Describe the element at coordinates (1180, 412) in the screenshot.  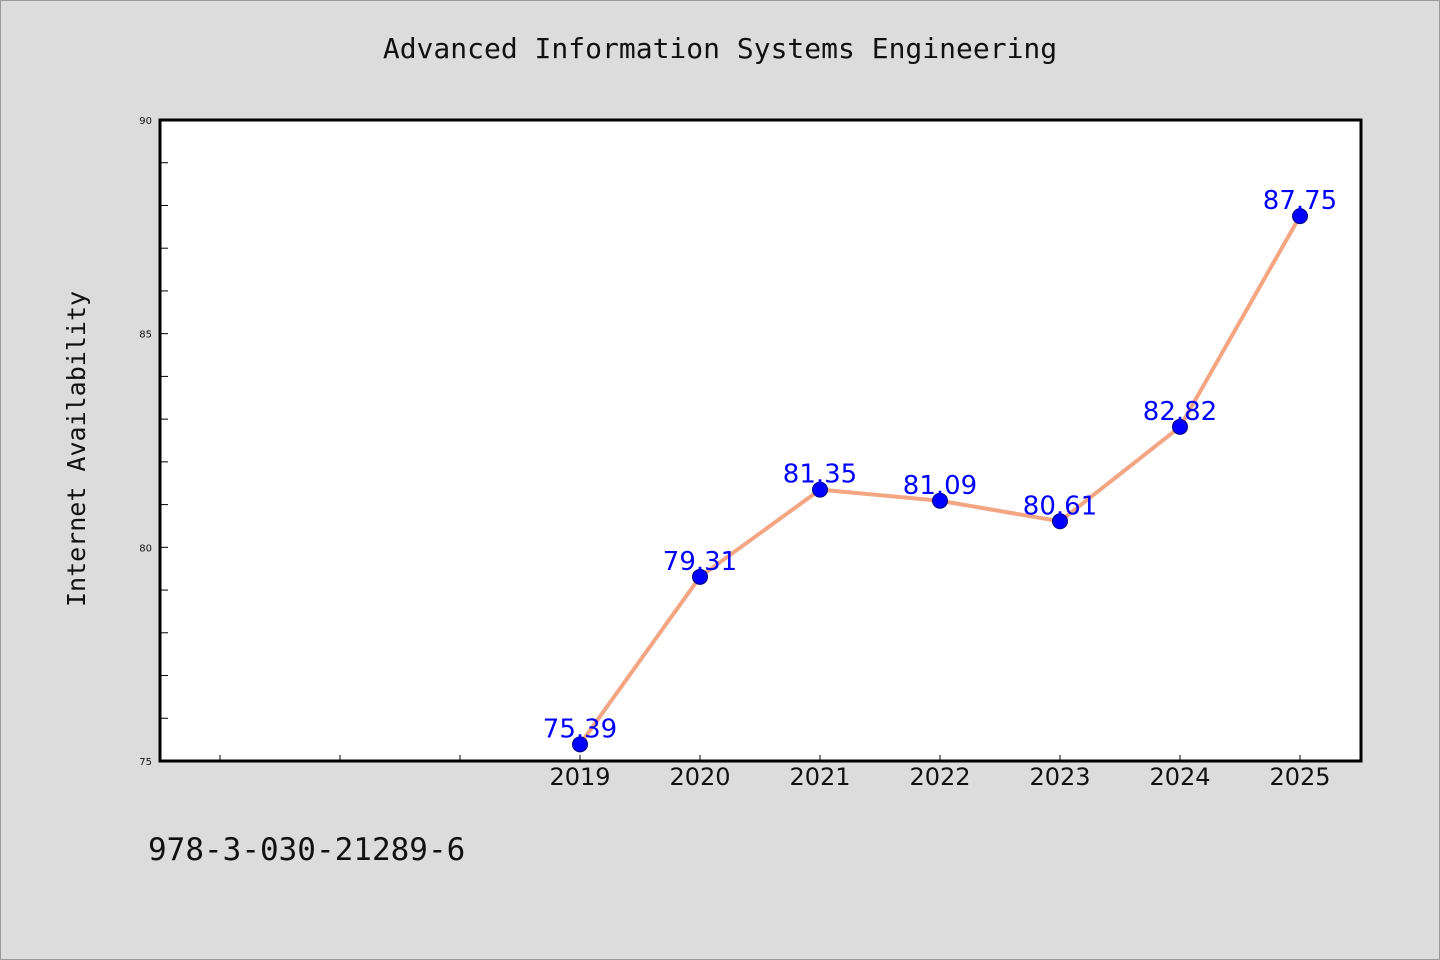
I see `data-label: 82.82` at that location.